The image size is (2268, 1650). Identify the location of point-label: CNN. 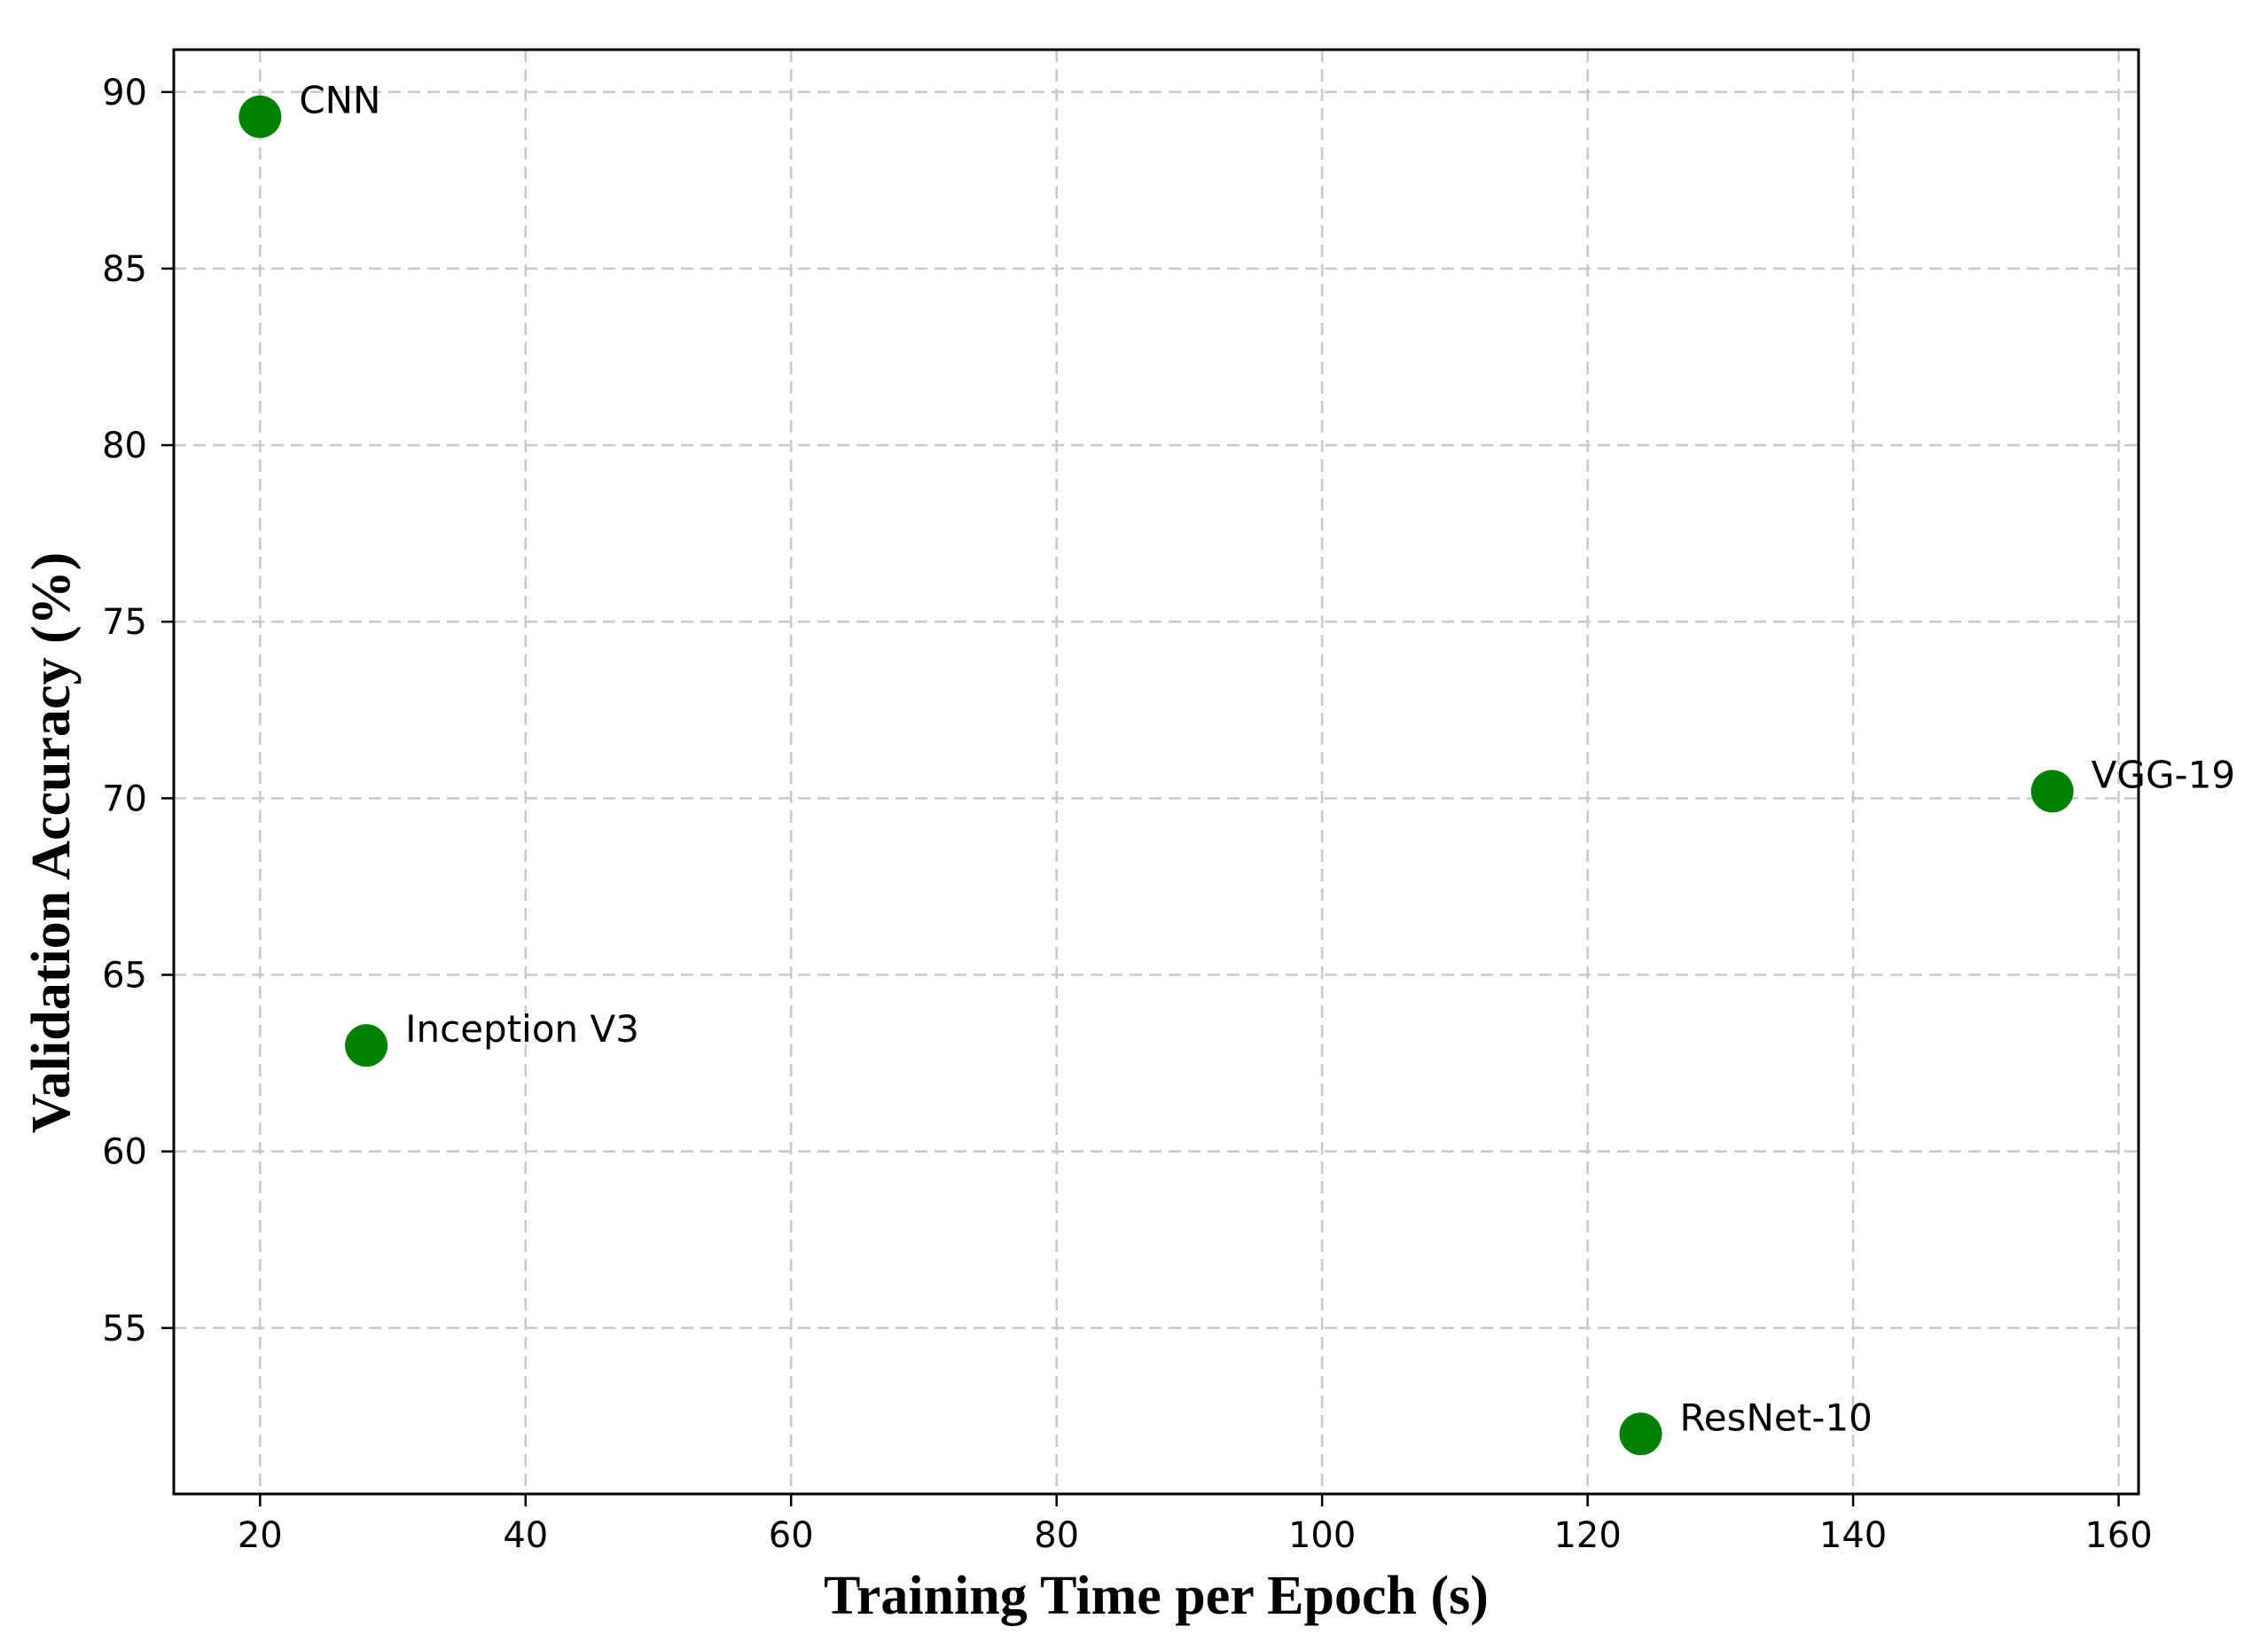
(339, 100).